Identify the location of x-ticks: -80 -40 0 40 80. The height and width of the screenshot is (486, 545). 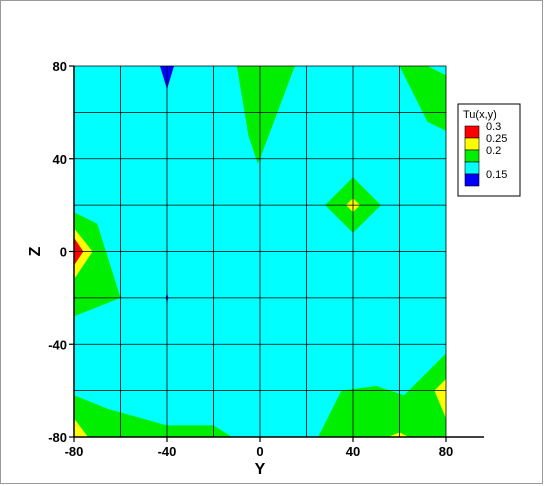
(259, 448).